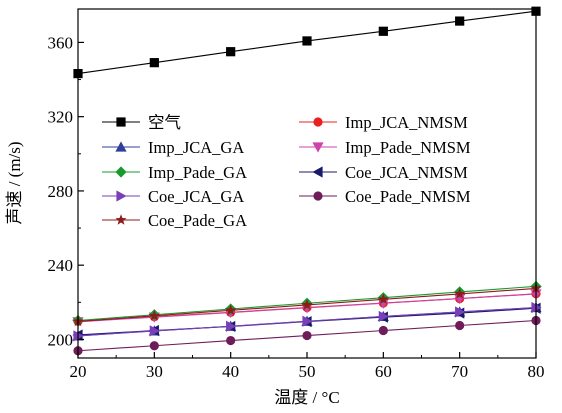 Image resolution: width=562 pixels, height=413 pixels. I want to click on legend-item: Imp_JCA_GA, so click(173, 147).